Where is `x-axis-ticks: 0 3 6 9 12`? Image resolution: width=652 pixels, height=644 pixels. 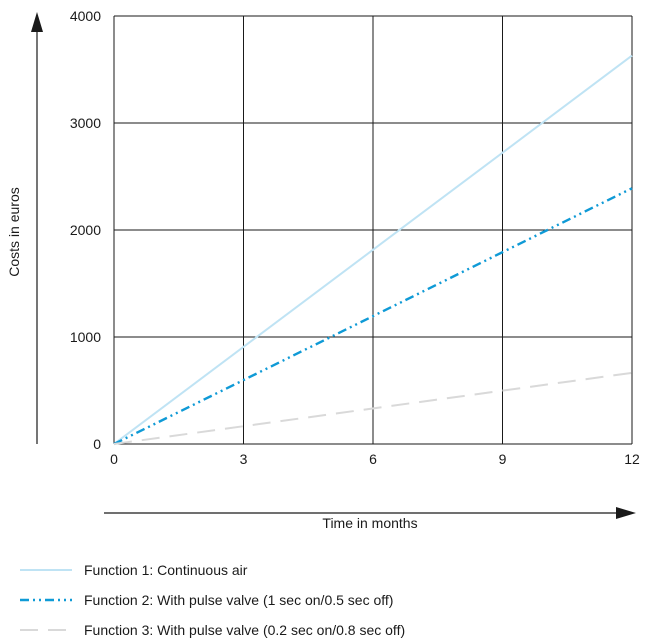 x-axis-ticks: 0 3 6 9 12 is located at coordinates (375, 459).